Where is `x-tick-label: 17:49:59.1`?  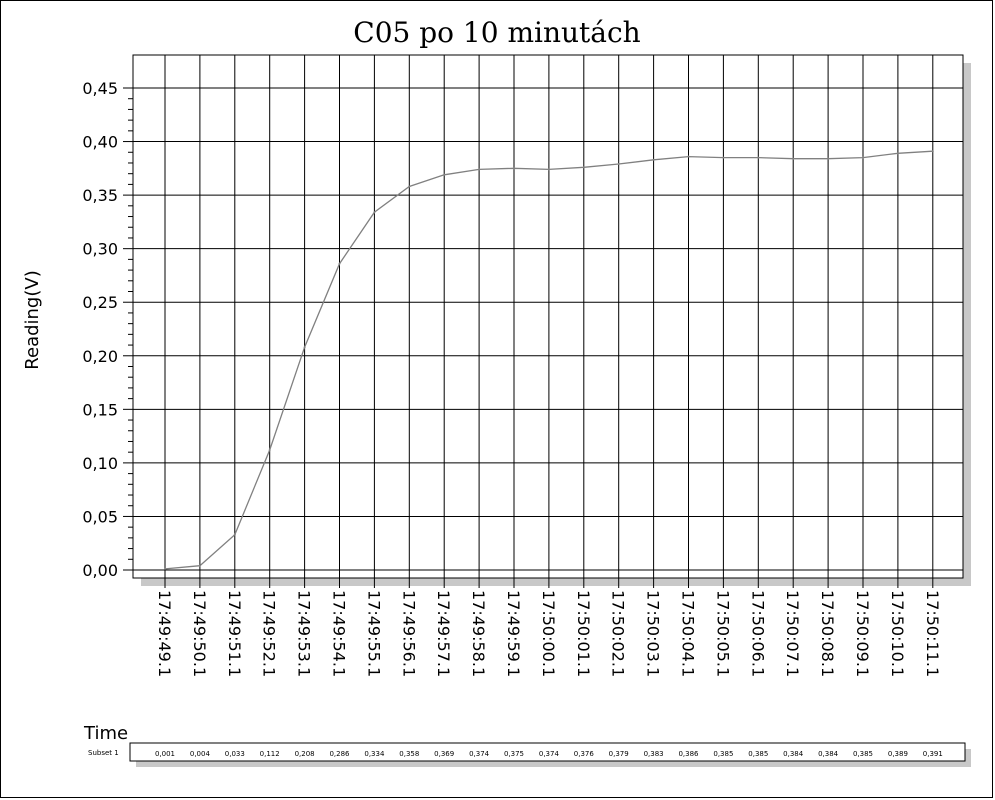
x-tick-label: 17:49:59.1 is located at coordinates (513, 633).